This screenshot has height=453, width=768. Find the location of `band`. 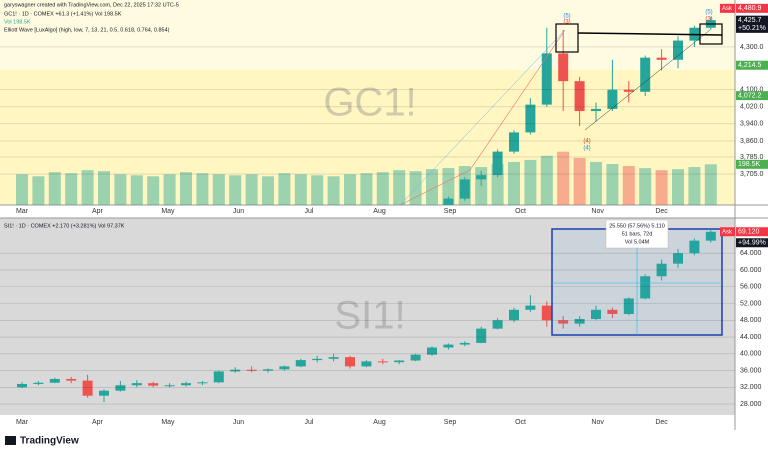

band is located at coordinates (367, 35).